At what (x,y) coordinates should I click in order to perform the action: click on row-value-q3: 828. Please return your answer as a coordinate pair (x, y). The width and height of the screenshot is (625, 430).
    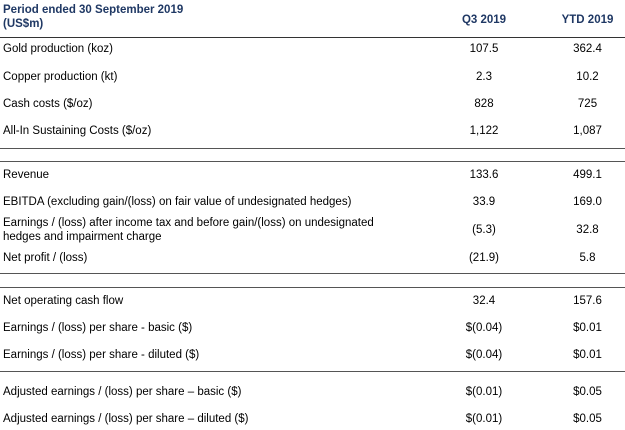
    Looking at the image, I should click on (484, 104).